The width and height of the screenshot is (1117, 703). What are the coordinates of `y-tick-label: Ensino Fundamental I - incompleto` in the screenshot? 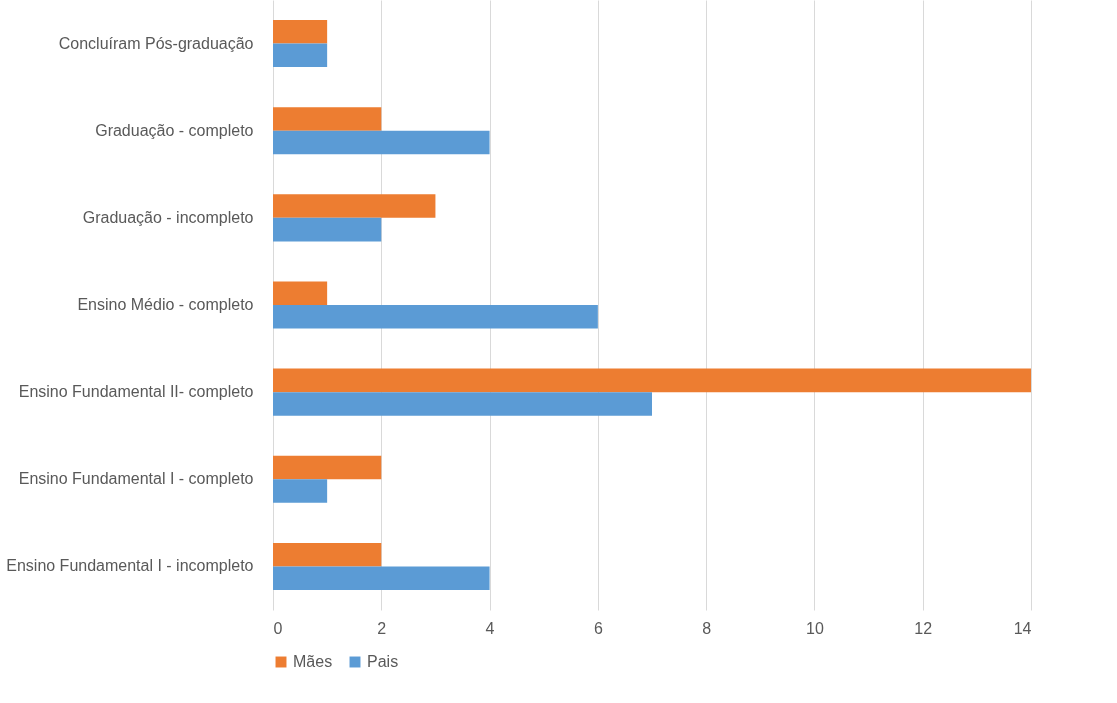 It's located at (130, 566).